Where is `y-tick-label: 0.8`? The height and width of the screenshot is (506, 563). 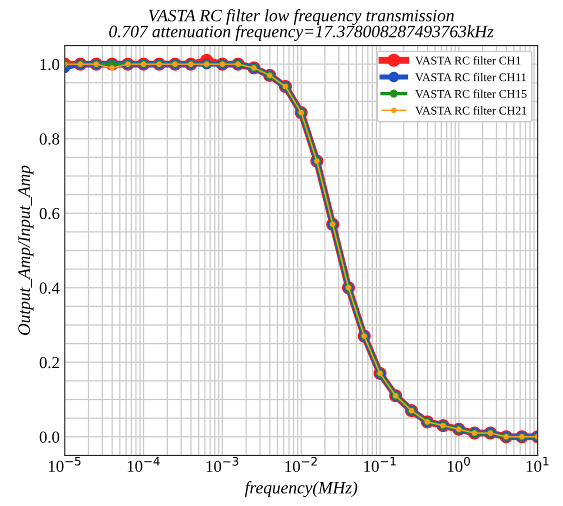
y-tick-label: 0.8 is located at coordinates (50, 139).